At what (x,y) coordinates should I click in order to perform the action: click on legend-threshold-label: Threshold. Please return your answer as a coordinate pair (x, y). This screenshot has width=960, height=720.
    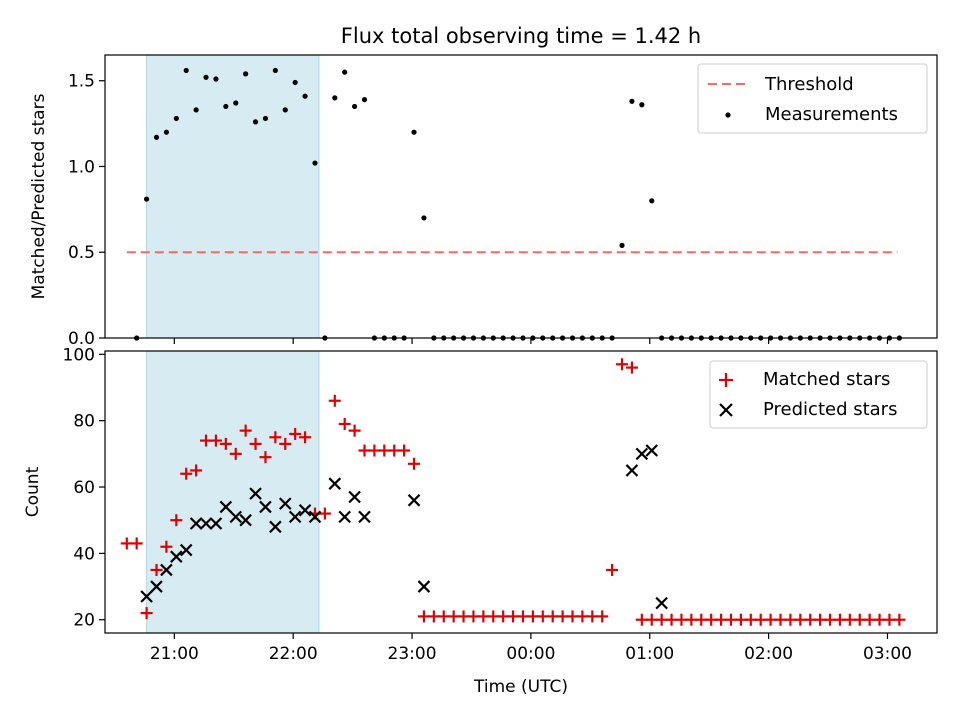
    Looking at the image, I should click on (809, 84).